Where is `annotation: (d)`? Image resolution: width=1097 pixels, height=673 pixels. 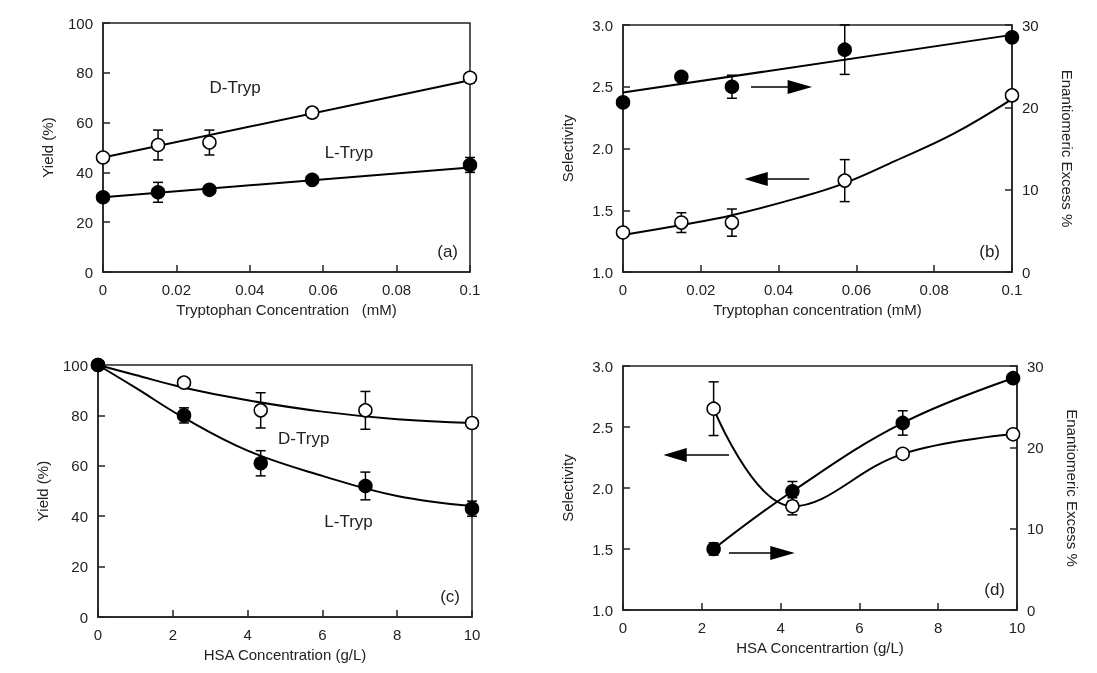
annotation: (d) is located at coordinates (994, 589).